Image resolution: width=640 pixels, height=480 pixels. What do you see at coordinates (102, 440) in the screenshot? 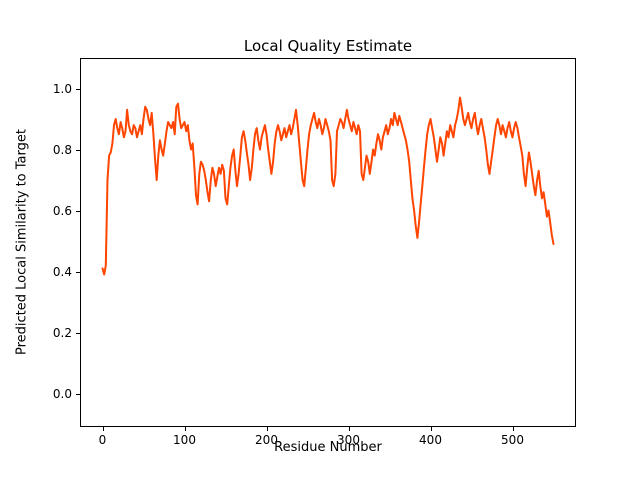
I see `x-tick-label: 0` at bounding box center [102, 440].